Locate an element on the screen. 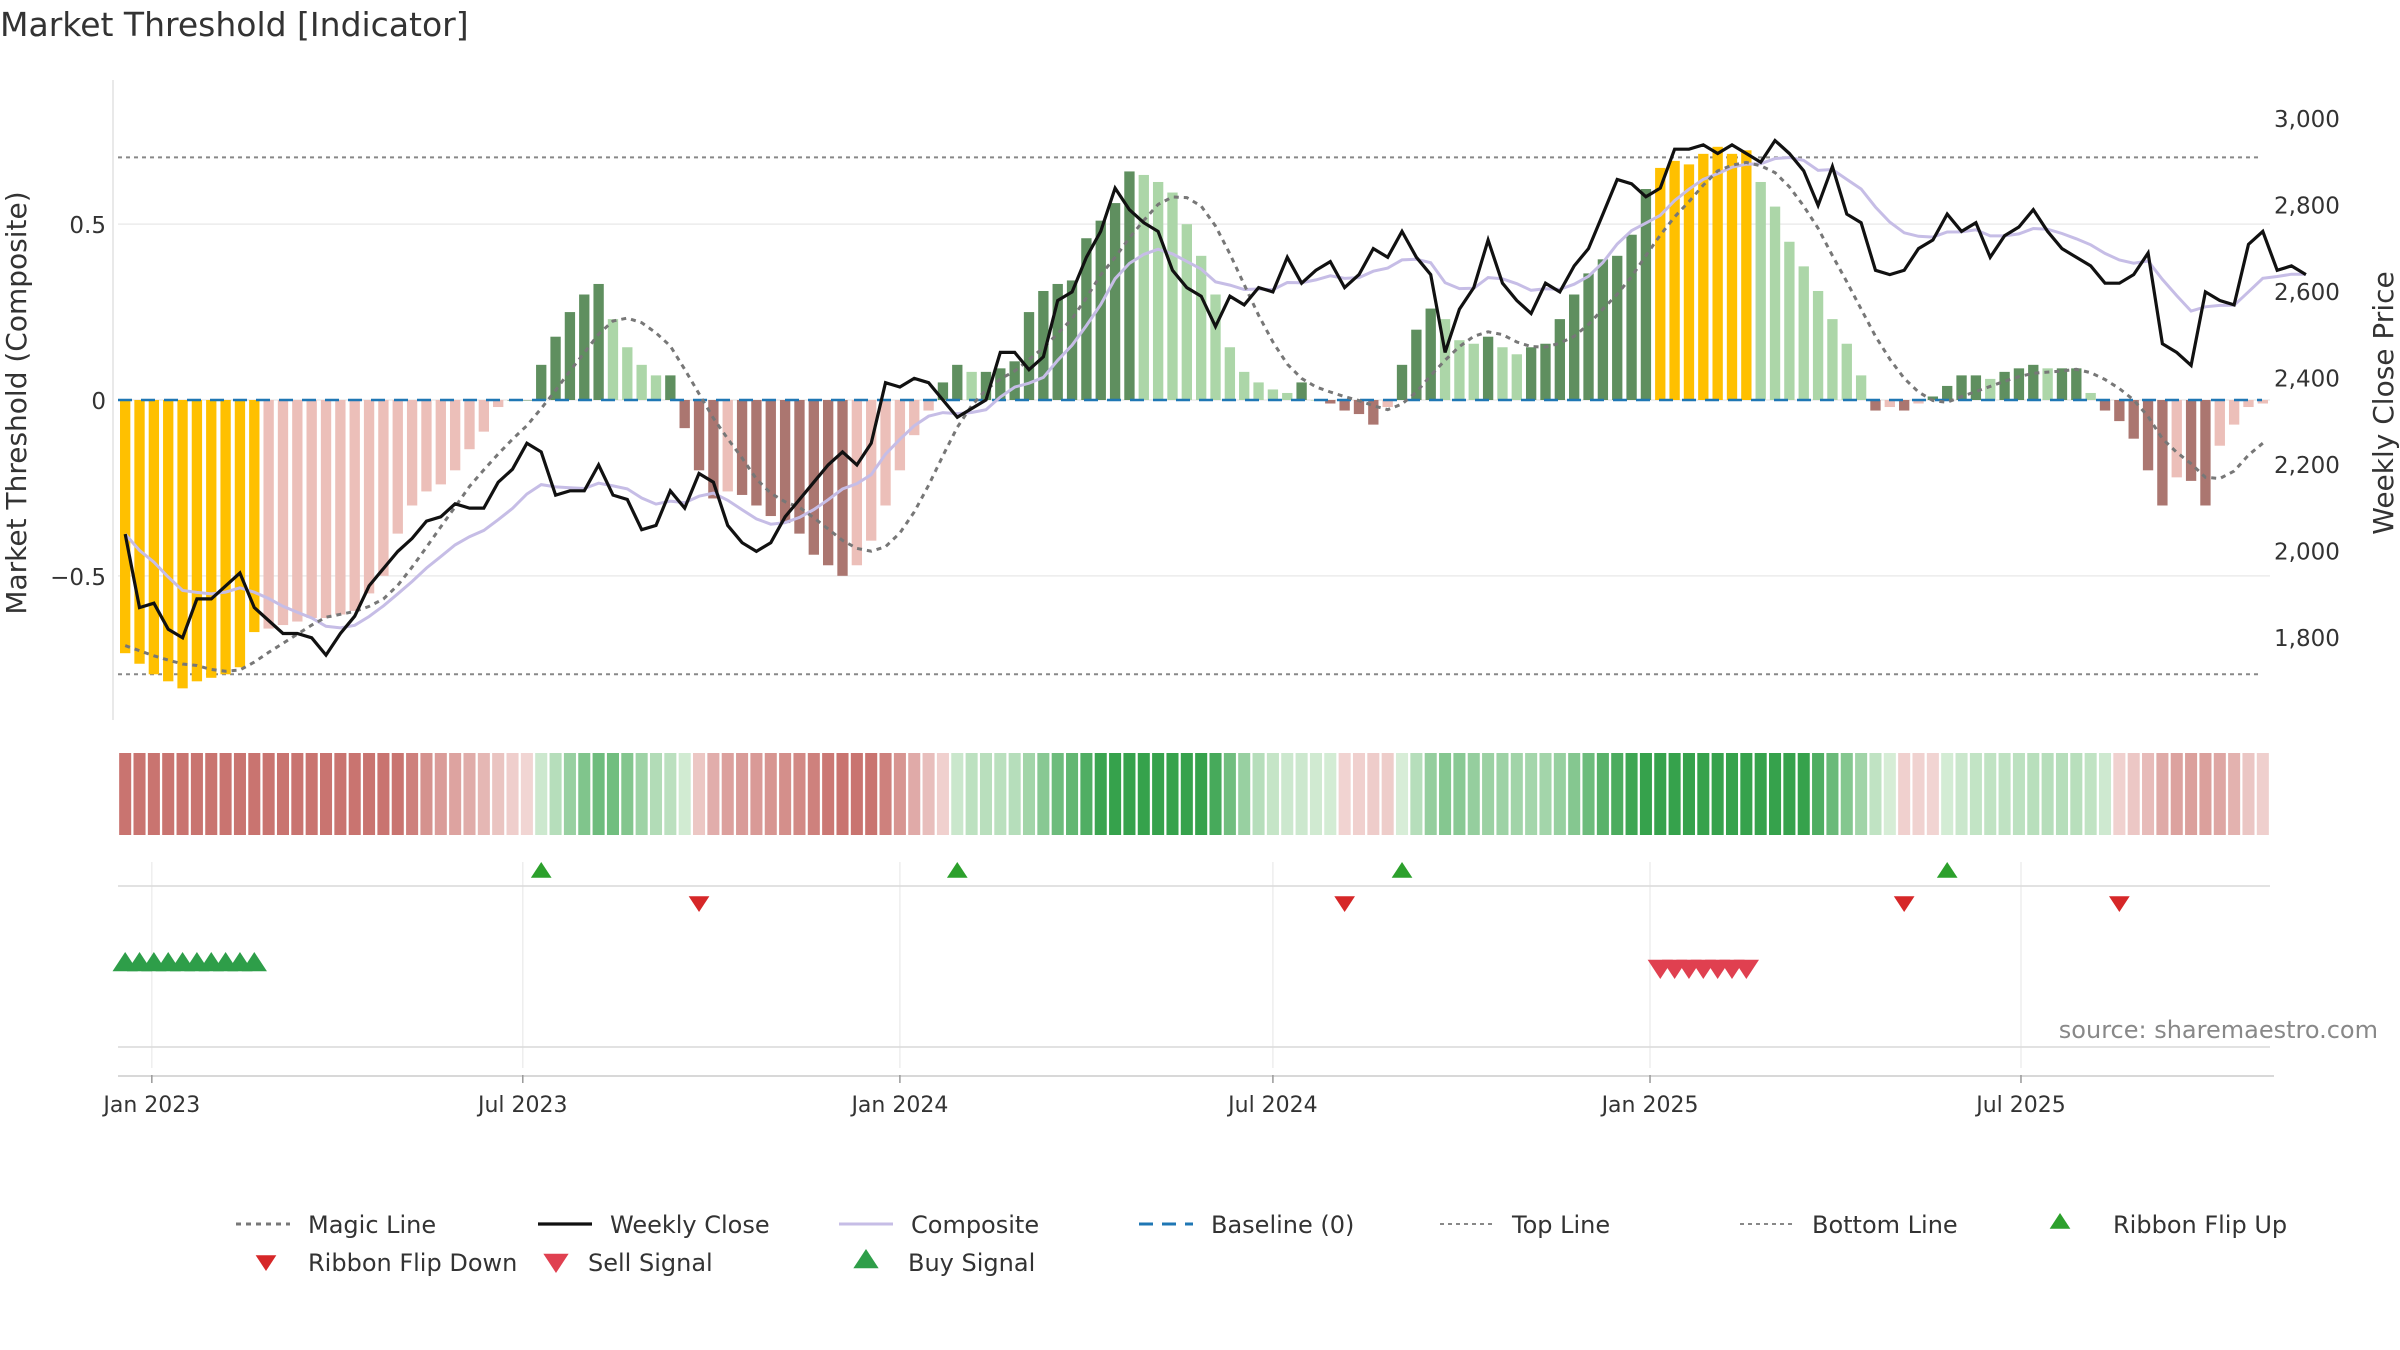  source-label: source: sharemaestro.com is located at coordinates (2218, 1030).